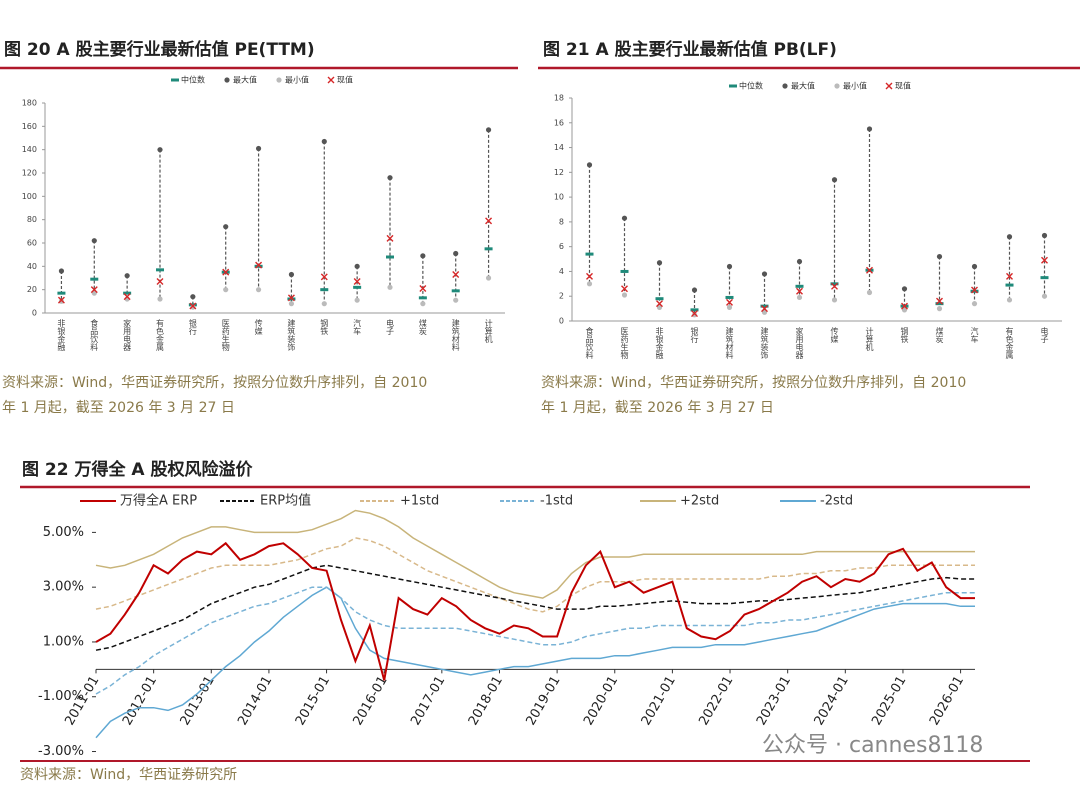  Describe the element at coordinates (371, 701) in the screenshot. I see `x-tick-label: 2016-01` at that location.